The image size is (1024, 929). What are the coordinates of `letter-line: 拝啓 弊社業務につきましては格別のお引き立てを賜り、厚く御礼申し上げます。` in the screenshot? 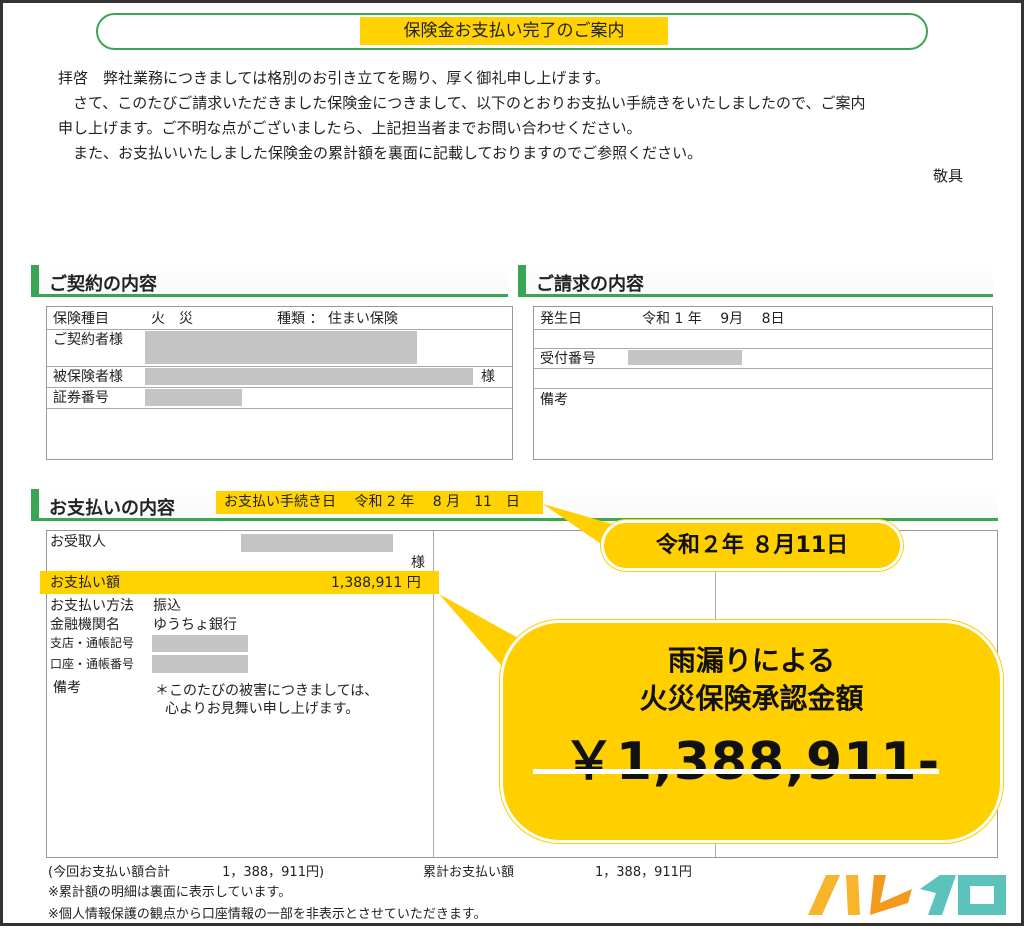 It's located at (334, 78).